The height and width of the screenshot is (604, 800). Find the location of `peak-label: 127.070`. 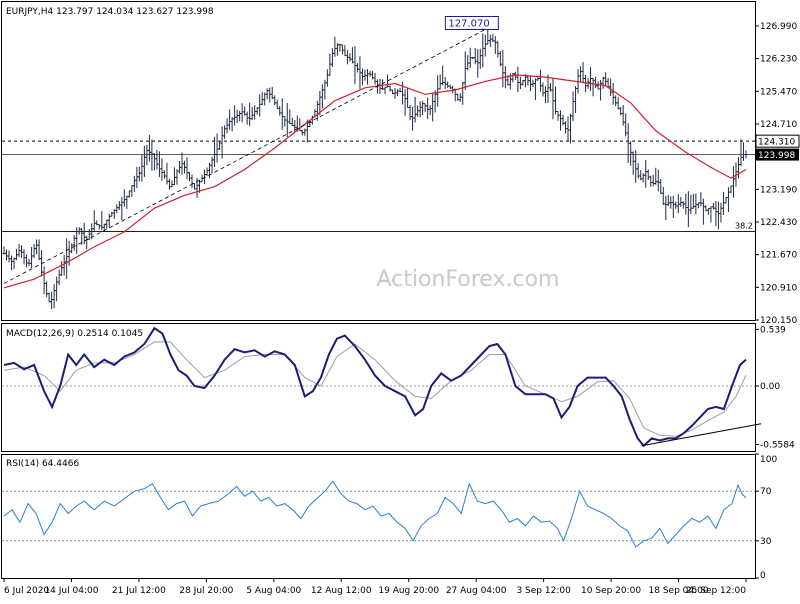

peak-label: 127.070 is located at coordinates (468, 23).